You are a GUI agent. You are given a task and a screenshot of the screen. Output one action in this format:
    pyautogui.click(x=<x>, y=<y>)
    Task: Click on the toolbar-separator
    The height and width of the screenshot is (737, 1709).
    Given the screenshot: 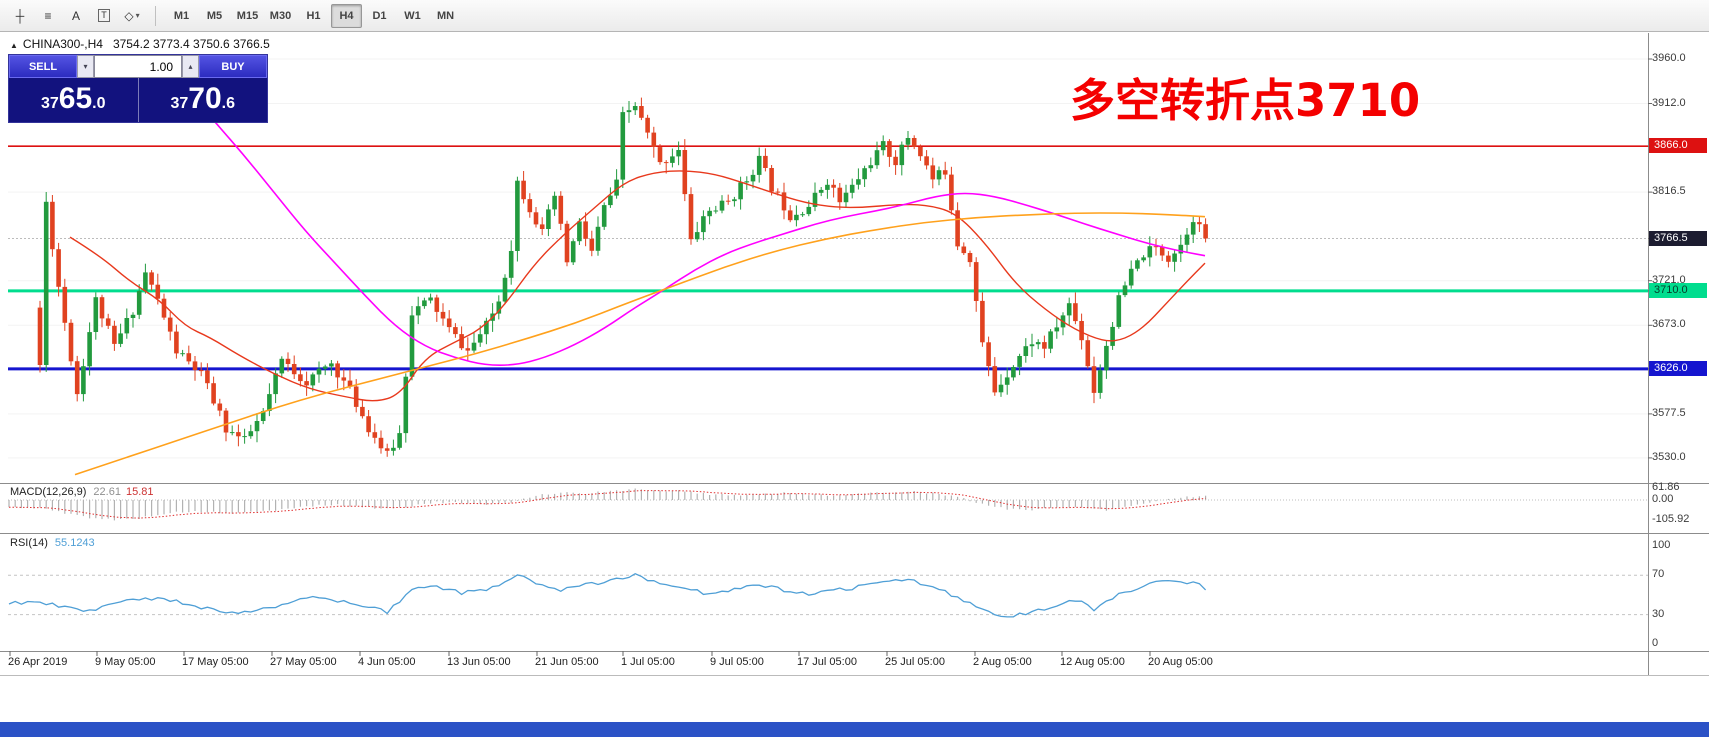 What is the action you would take?
    pyautogui.click(x=155, y=15)
    